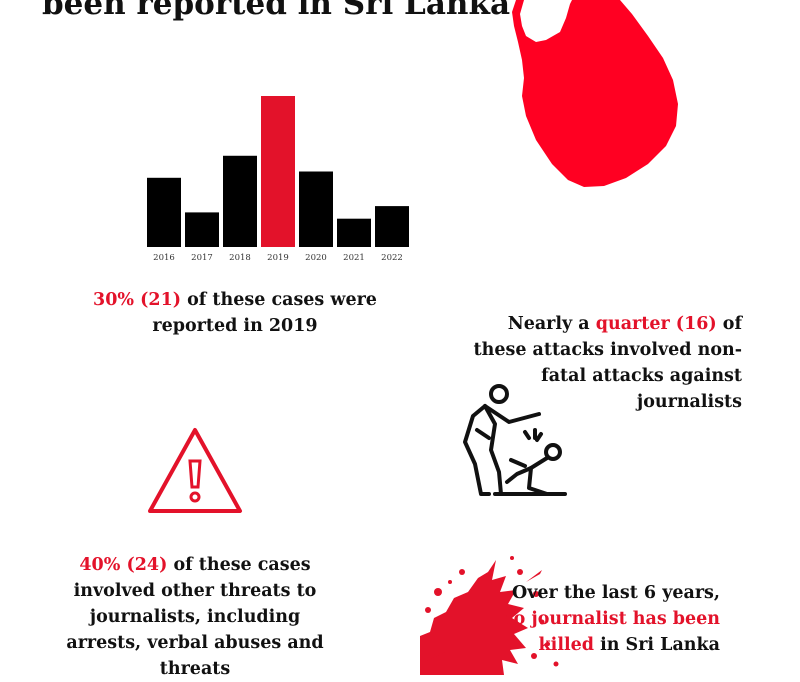 This screenshot has height=682, width=800. Describe the element at coordinates (316, 209) in the screenshot. I see `bar-2020` at that location.